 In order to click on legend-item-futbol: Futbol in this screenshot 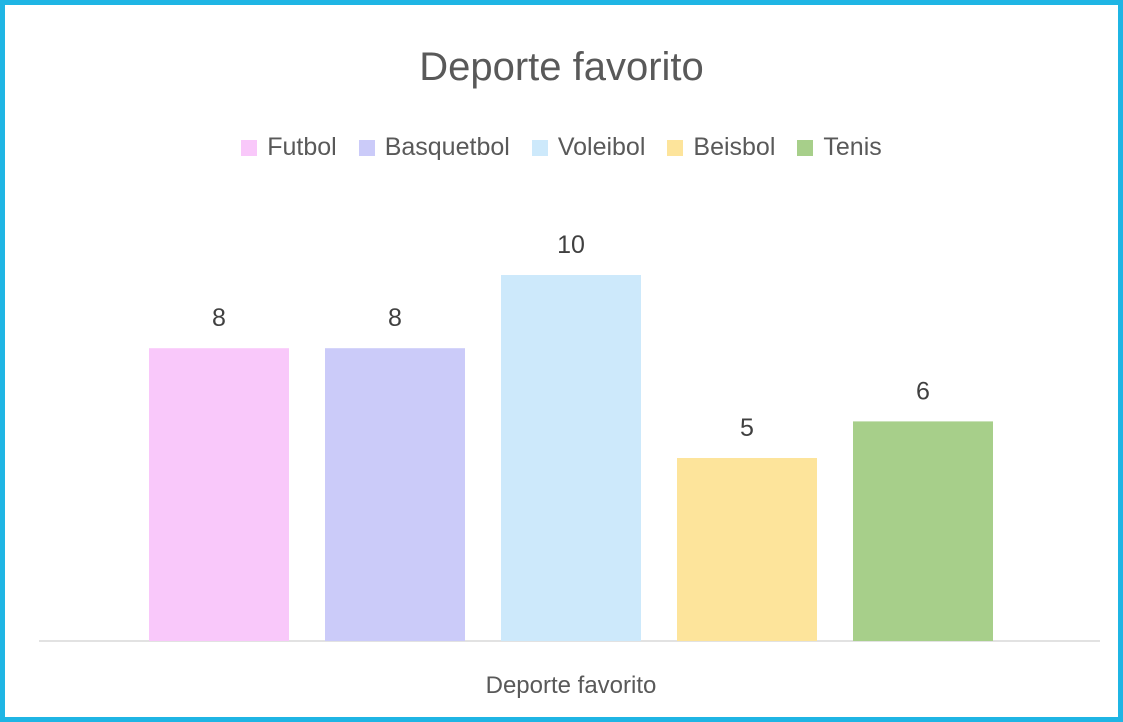, I will do `click(289, 147)`.